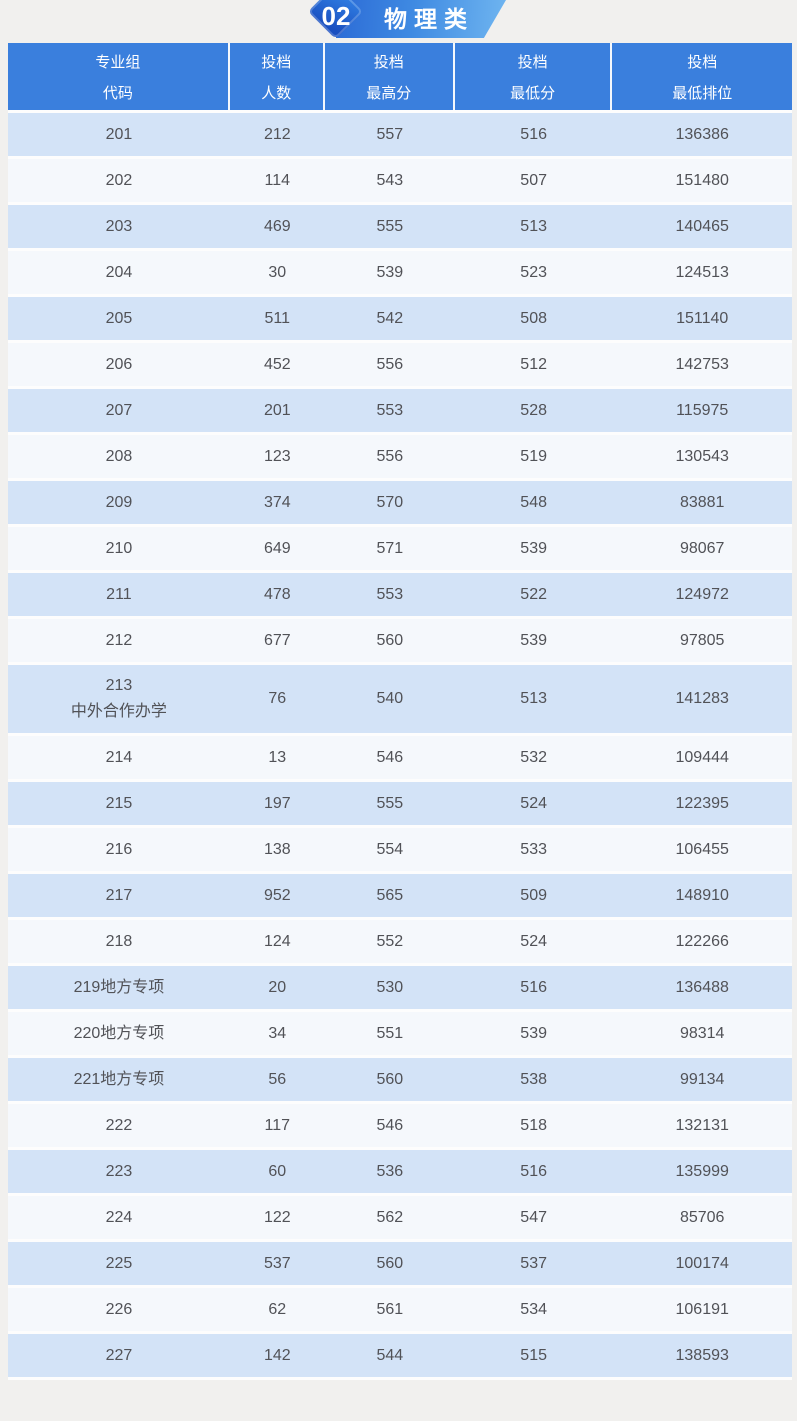 The height and width of the screenshot is (1421, 797). Describe the element at coordinates (119, 640) in the screenshot. I see `cell-group-code: 212` at that location.